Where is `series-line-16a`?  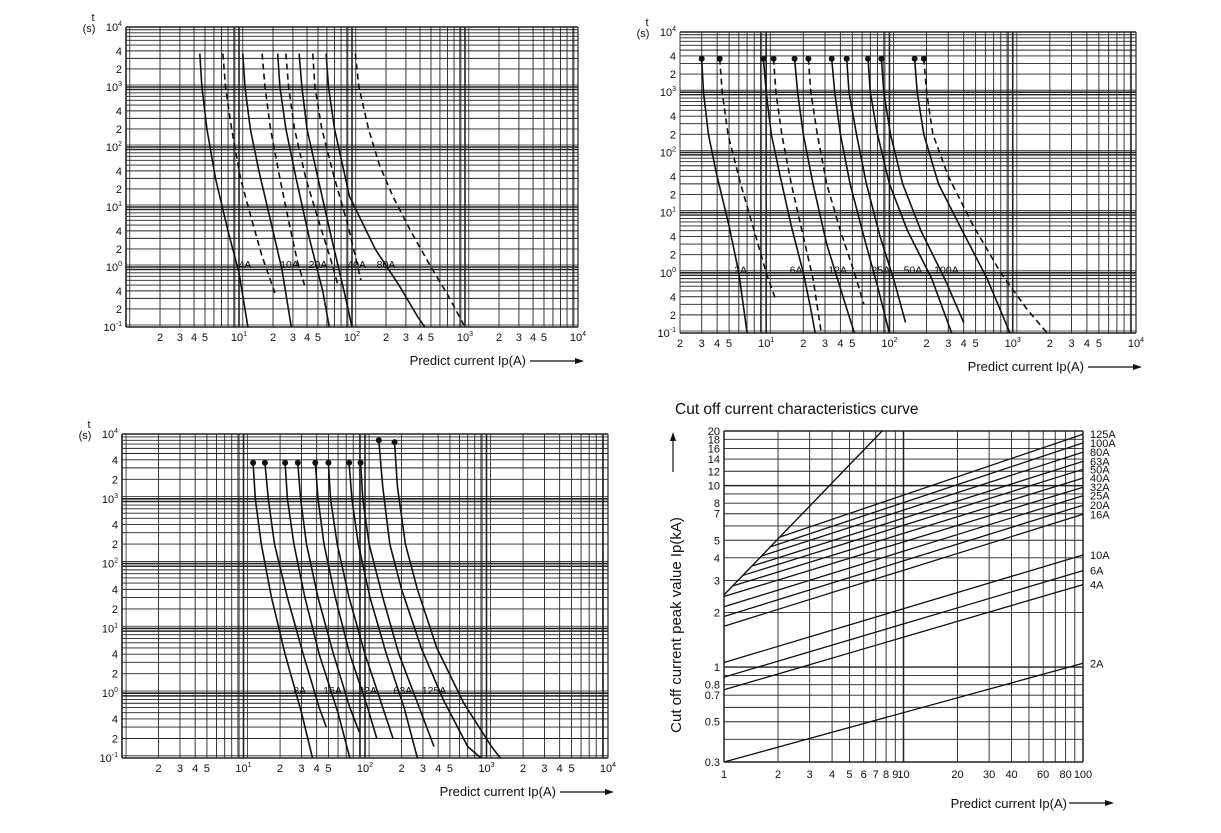
series-line-16a is located at coordinates (903, 570).